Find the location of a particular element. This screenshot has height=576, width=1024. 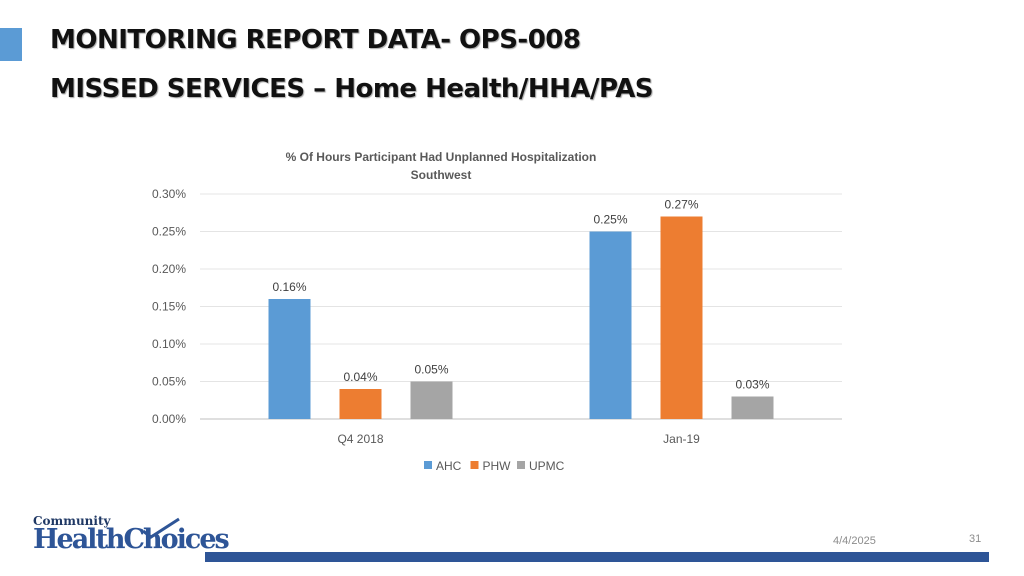

y-axis-ticks: 0.00% 0.05% 0.10% 0.15% 0.20% 0.25% 0.30% is located at coordinates (169, 306).